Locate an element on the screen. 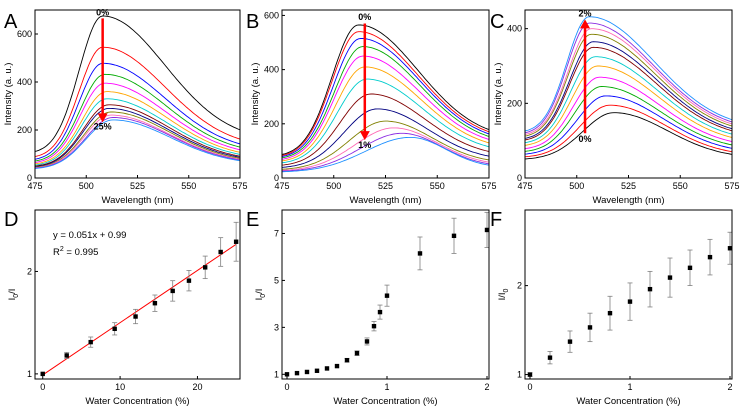  fit-r2: R2 = 0.995 is located at coordinates (75, 252).